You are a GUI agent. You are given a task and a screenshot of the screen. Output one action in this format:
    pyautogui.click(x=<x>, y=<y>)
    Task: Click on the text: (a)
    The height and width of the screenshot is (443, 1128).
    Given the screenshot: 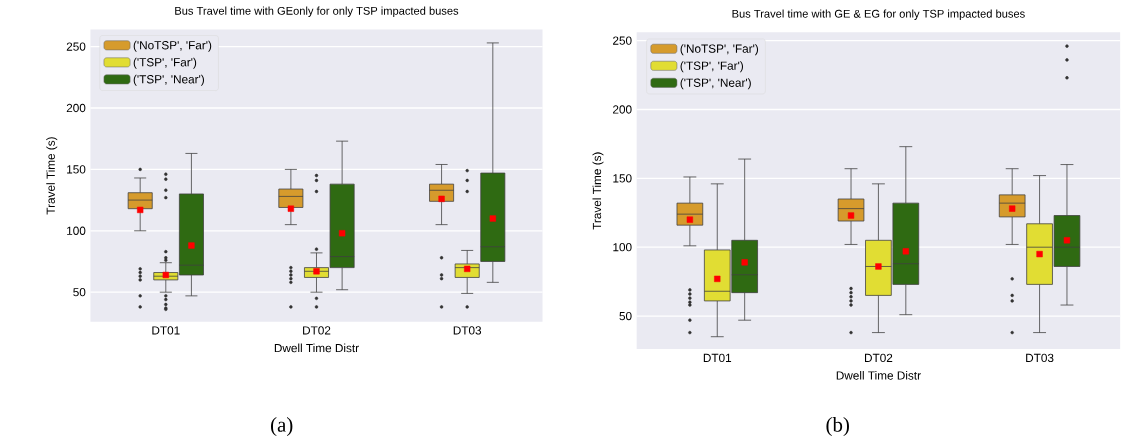 What is the action you would take?
    pyautogui.click(x=282, y=426)
    